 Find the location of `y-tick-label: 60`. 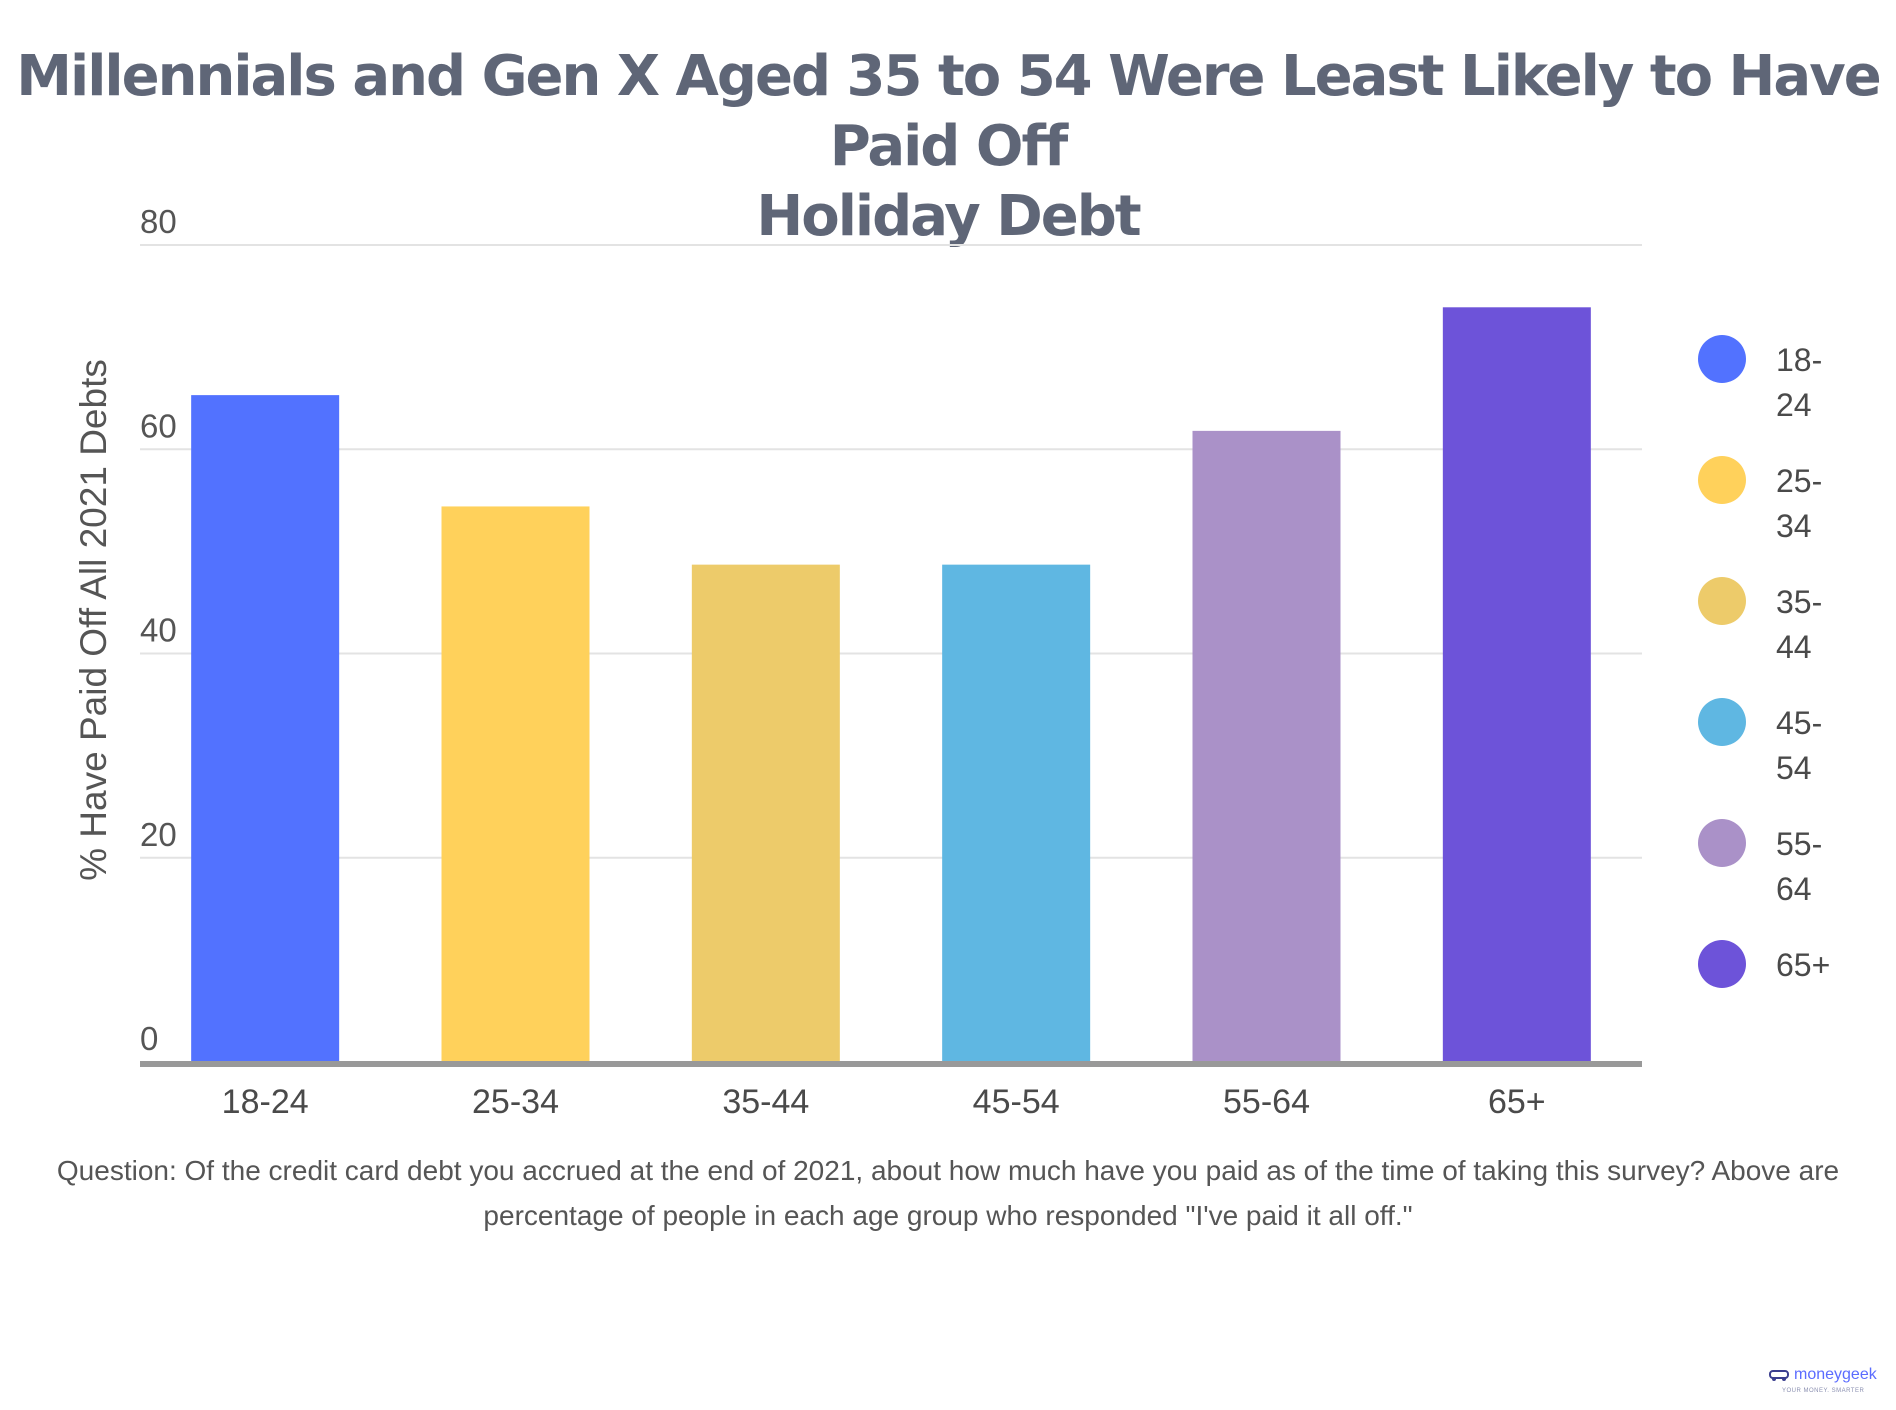

y-tick-label: 60 is located at coordinates (158, 425).